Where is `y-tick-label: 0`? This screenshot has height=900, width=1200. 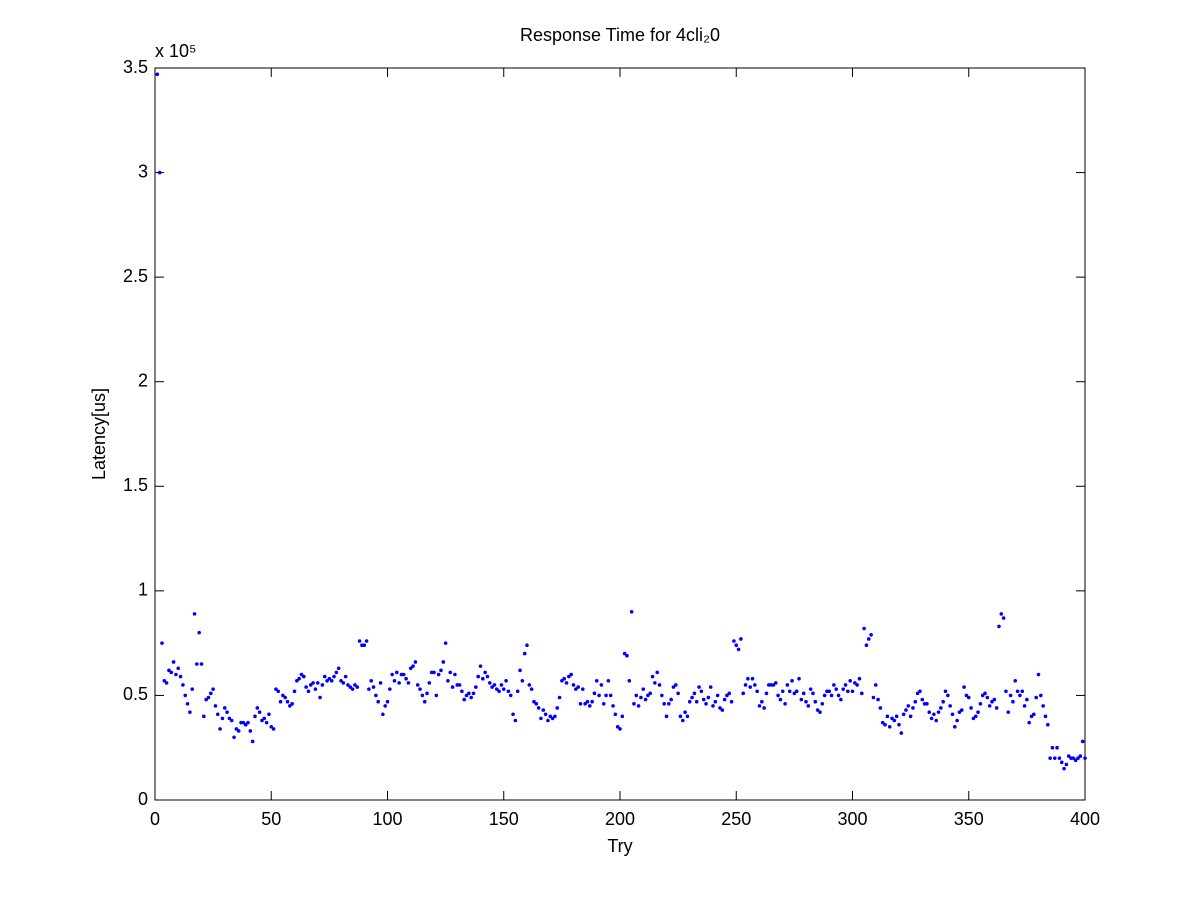 y-tick-label: 0 is located at coordinates (143, 799).